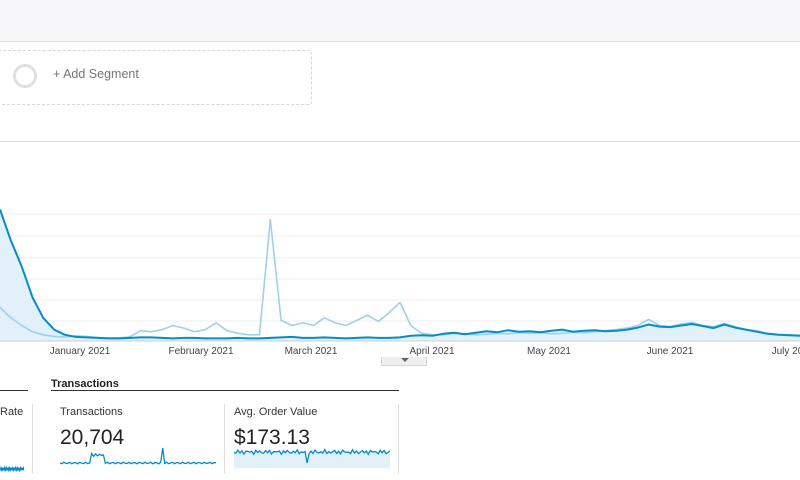 The width and height of the screenshot is (800, 480). I want to click on chevron-down-icon, so click(405, 360).